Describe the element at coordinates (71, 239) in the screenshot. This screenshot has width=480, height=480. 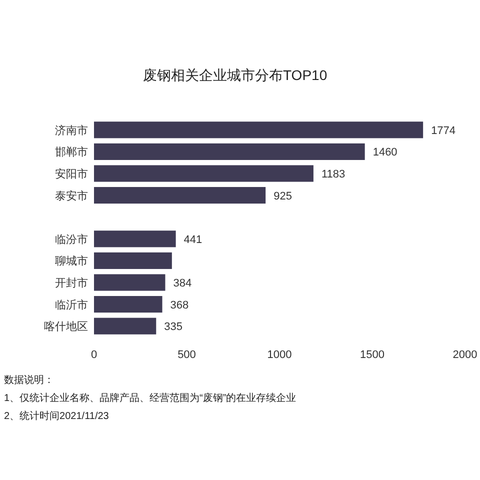
I see `y-tick-label: 临汾市` at that location.